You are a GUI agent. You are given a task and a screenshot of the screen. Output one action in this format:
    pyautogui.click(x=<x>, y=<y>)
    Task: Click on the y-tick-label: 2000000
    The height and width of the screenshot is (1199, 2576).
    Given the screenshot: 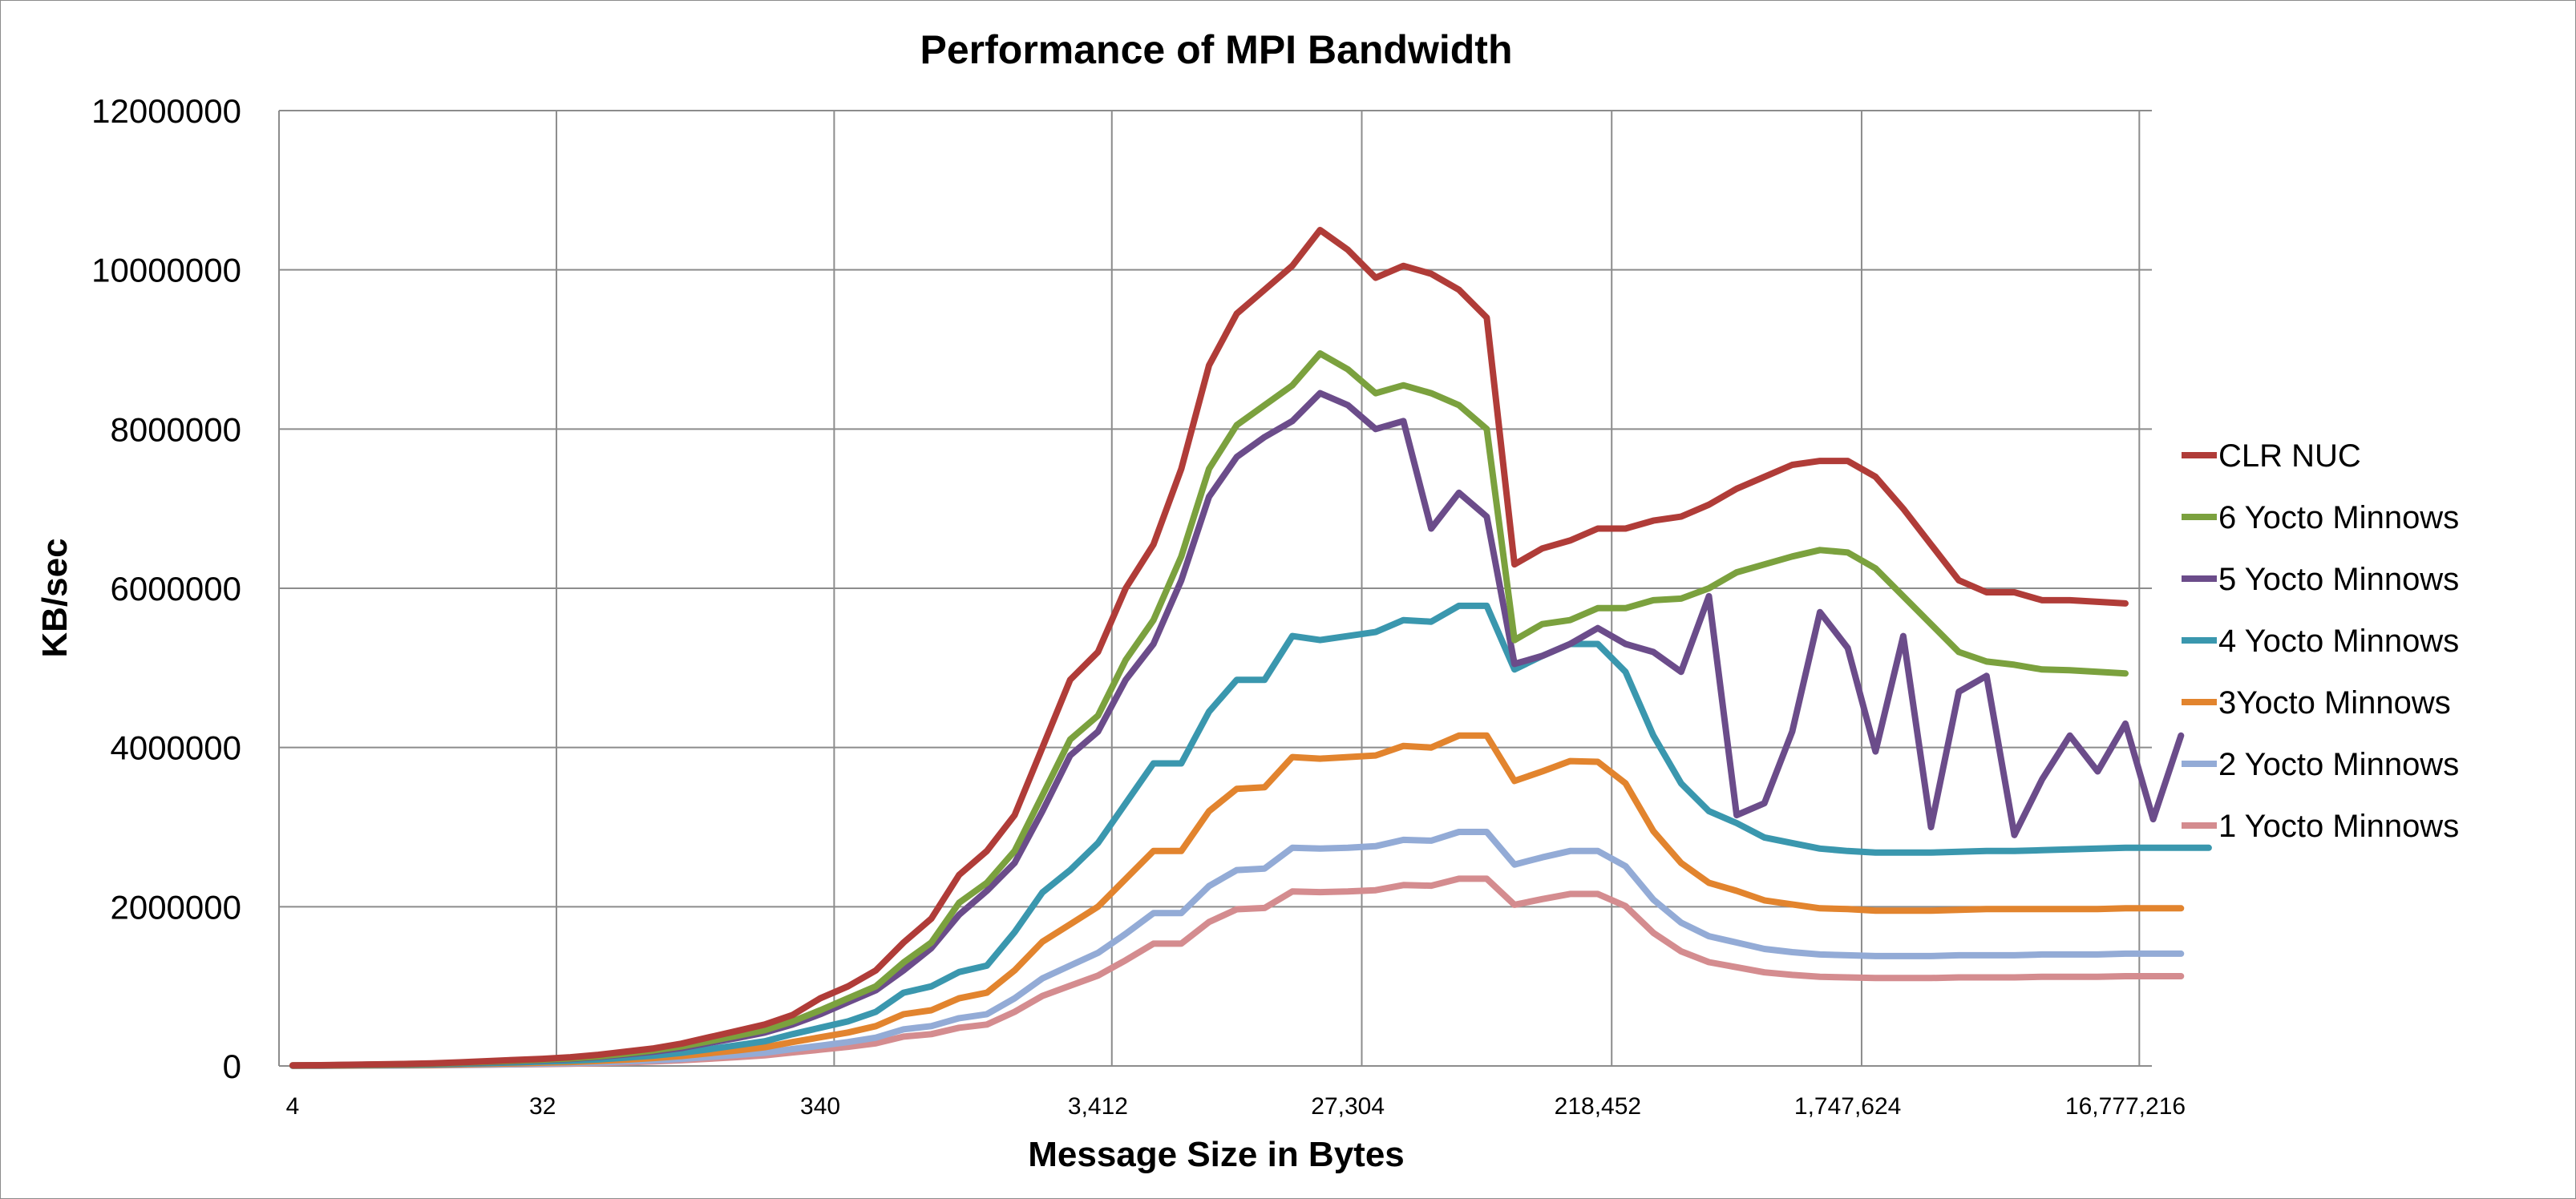 What is the action you would take?
    pyautogui.click(x=175, y=907)
    